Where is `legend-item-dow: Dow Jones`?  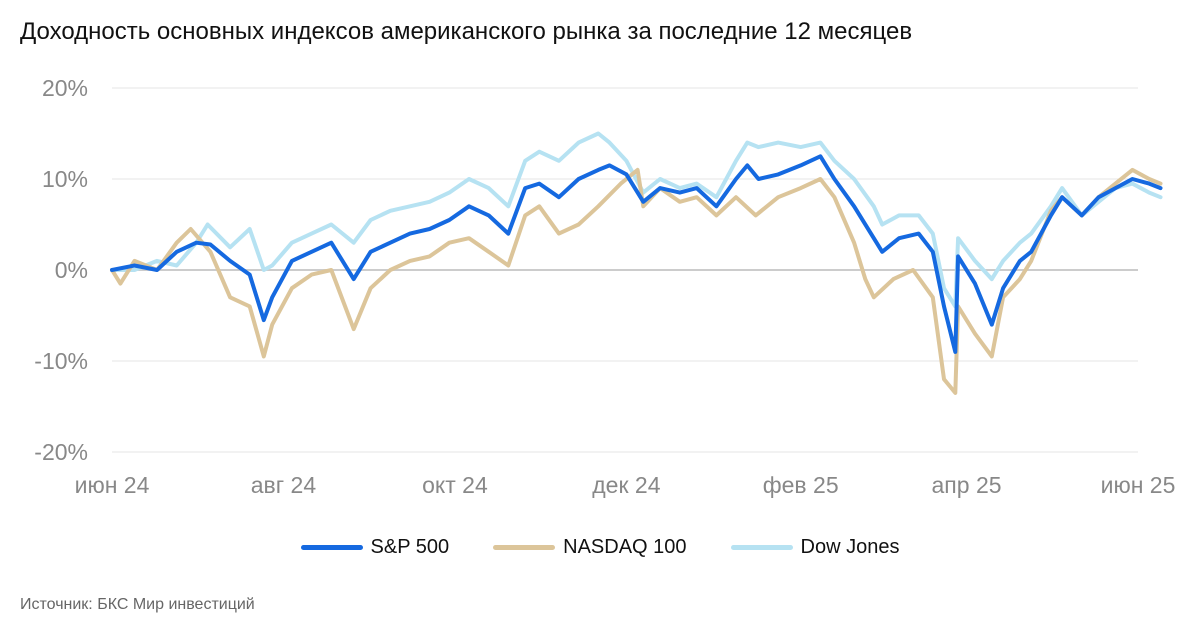
legend-item-dow: Dow Jones is located at coordinates (815, 547).